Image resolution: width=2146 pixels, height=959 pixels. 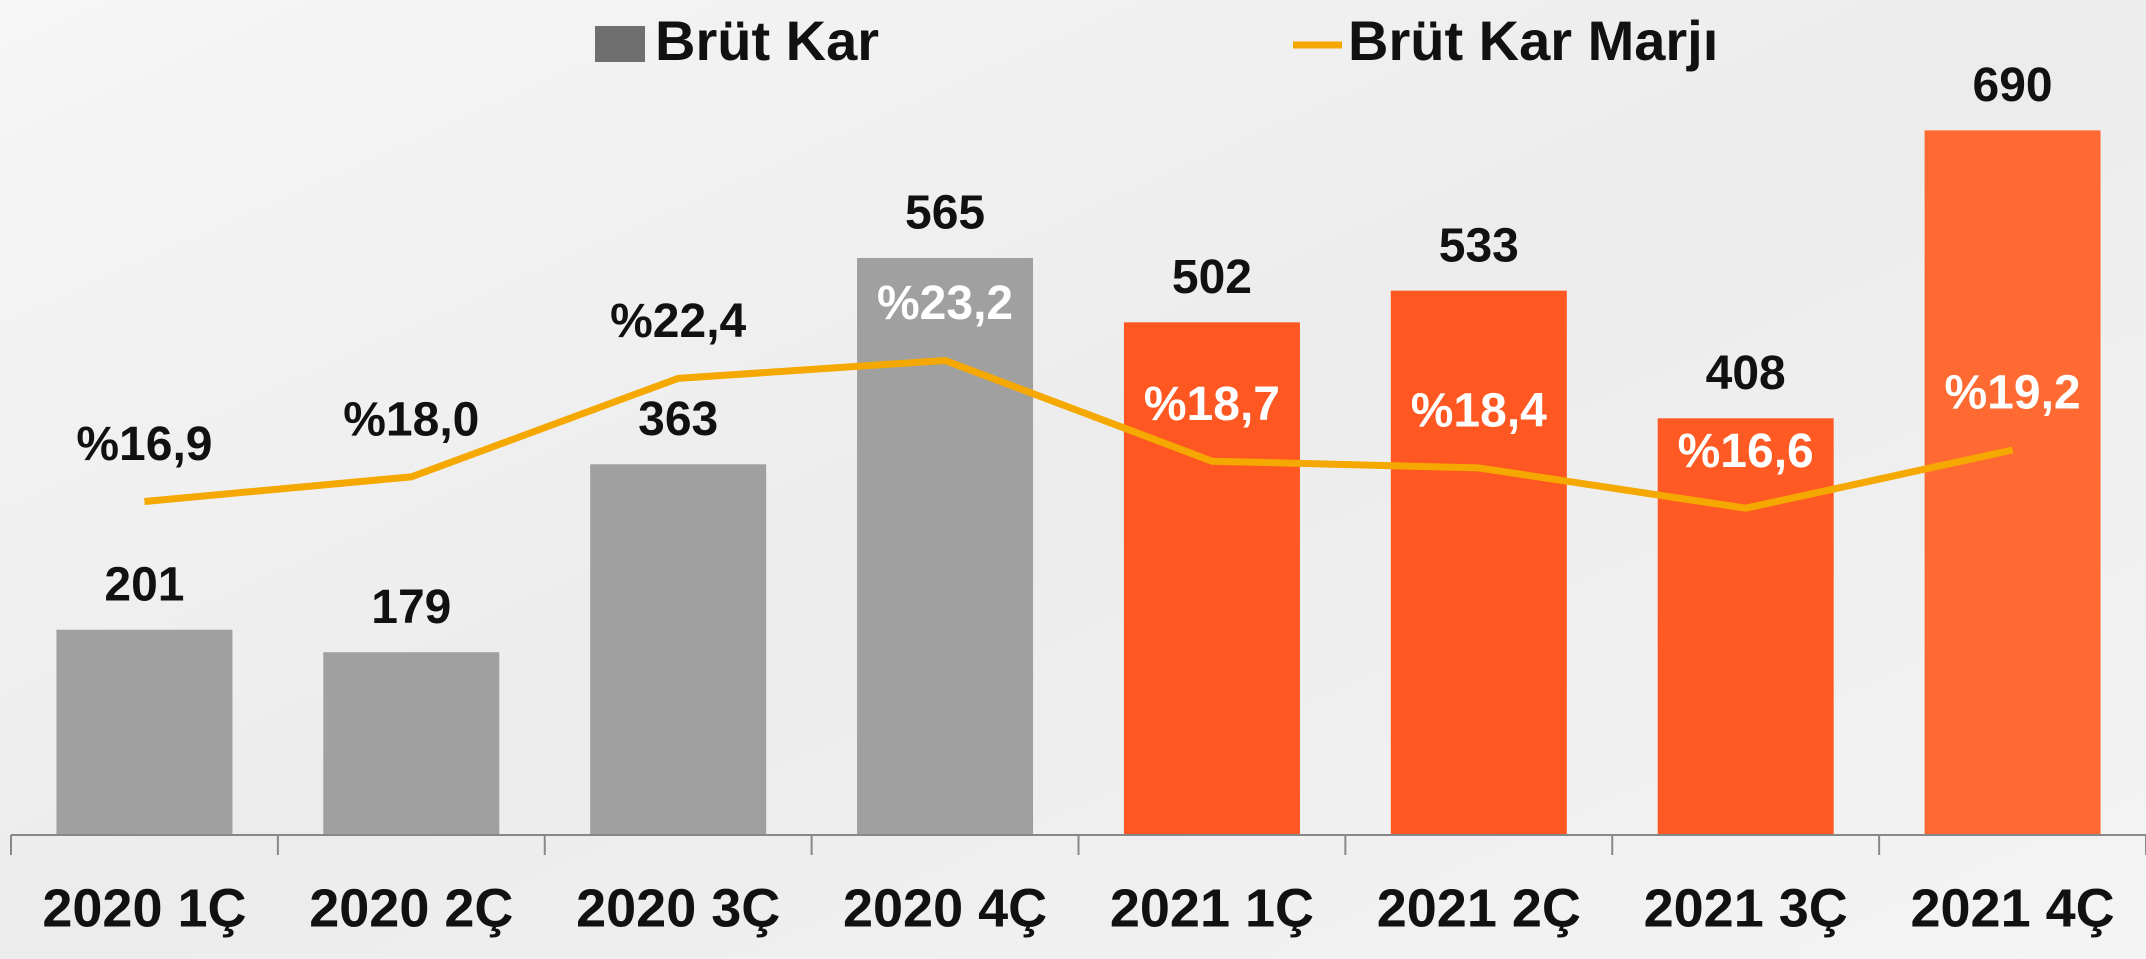 What do you see at coordinates (1212, 404) in the screenshot?
I see `line-value-label: %18,7` at bounding box center [1212, 404].